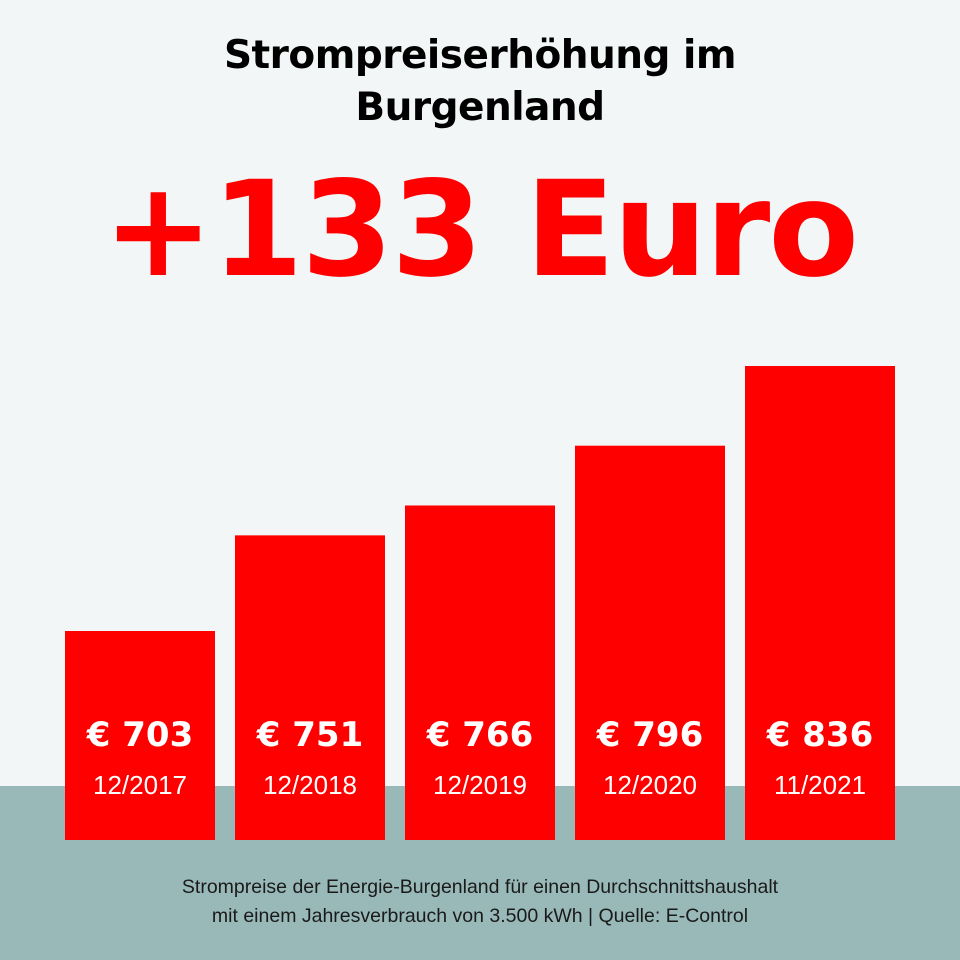 Image resolution: width=960 pixels, height=960 pixels. What do you see at coordinates (480, 55) in the screenshot?
I see `title-line-1: Strompreiserhöhung im` at bounding box center [480, 55].